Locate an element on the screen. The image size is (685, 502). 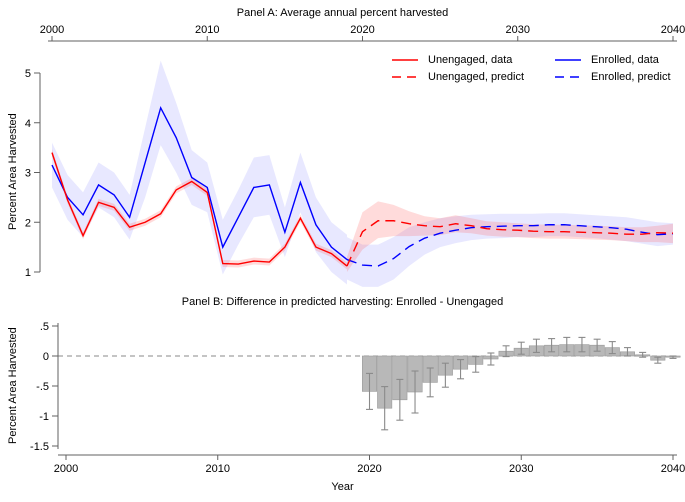
line-enrolled-data is located at coordinates (199, 183).